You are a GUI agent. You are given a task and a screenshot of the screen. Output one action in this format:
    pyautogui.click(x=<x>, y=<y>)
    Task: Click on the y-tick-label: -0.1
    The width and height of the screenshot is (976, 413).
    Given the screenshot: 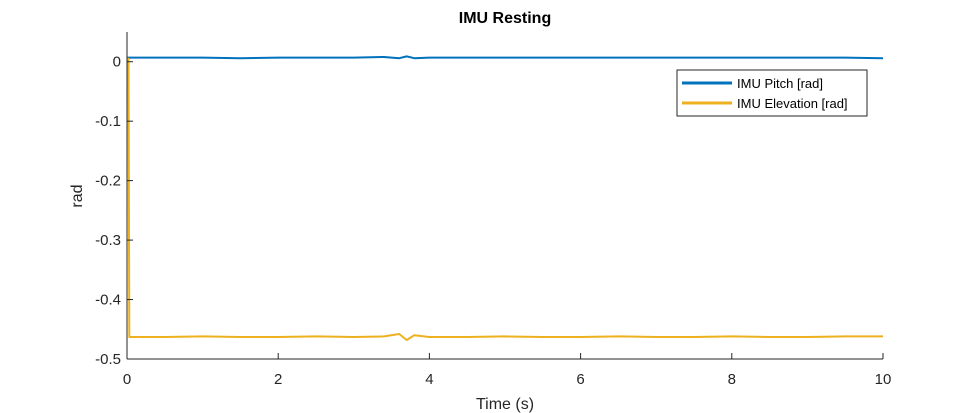 What is the action you would take?
    pyautogui.click(x=108, y=121)
    